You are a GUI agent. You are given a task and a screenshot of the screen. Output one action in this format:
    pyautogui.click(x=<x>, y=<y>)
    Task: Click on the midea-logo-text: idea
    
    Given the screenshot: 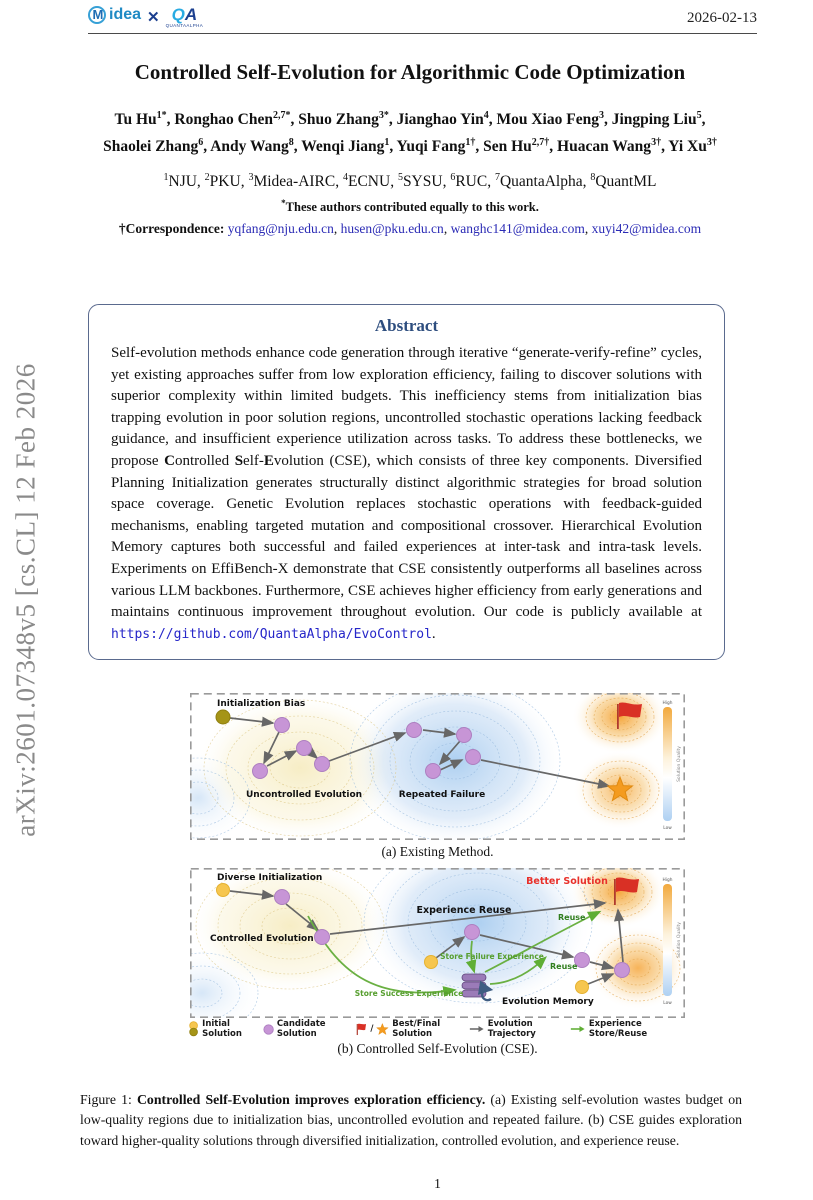 What is the action you would take?
    pyautogui.click(x=125, y=14)
    